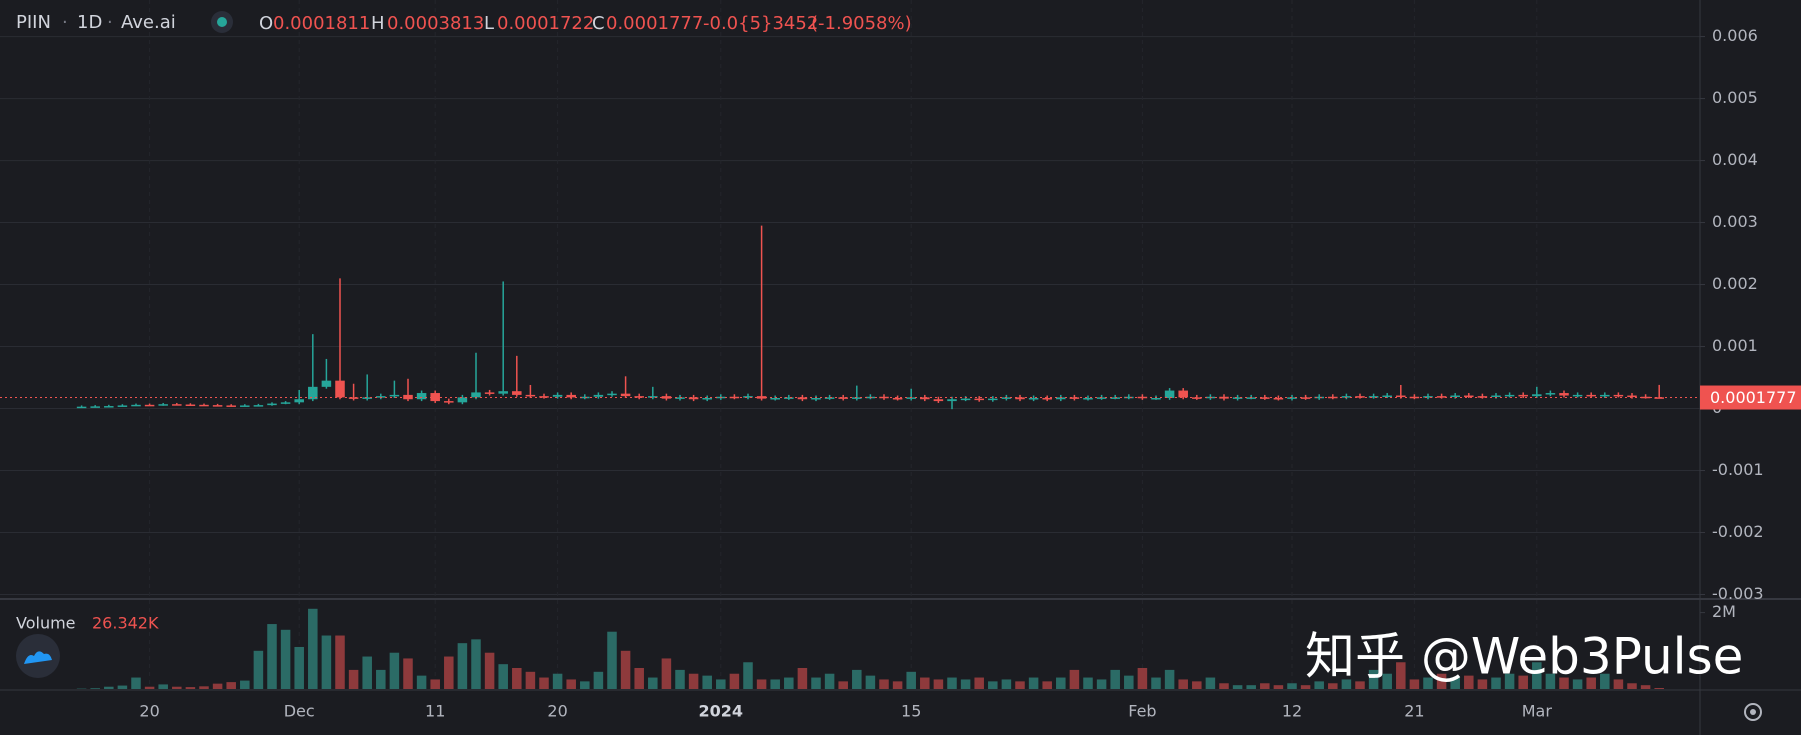 The height and width of the screenshot is (735, 1801). What do you see at coordinates (299, 711) in the screenshot?
I see `x-tick-label: Dec` at bounding box center [299, 711].